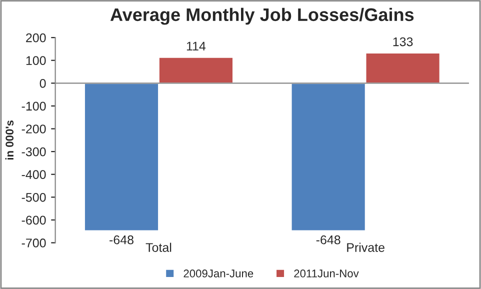 This screenshot has width=481, height=289. What do you see at coordinates (43, 83) in the screenshot?
I see `y-tick-label: 0` at bounding box center [43, 83].